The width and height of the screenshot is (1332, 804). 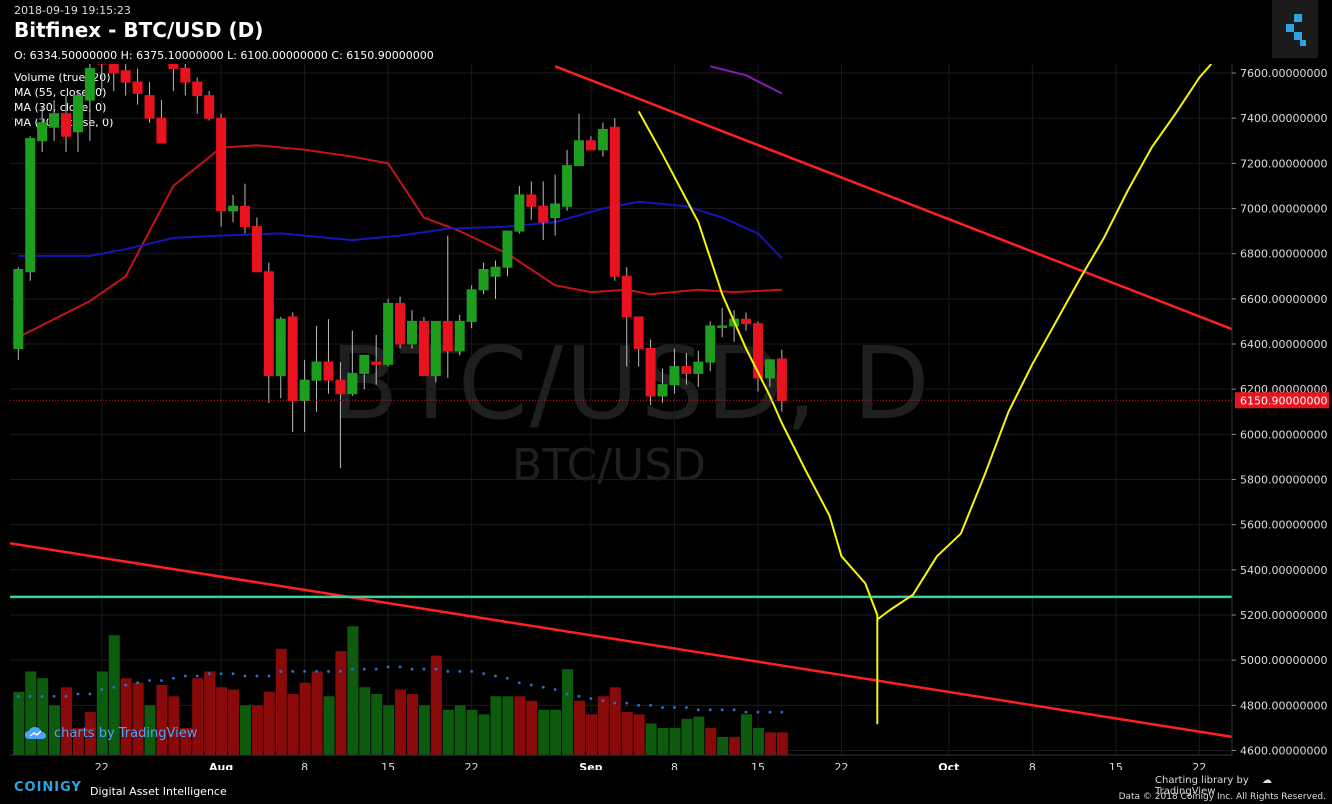 What do you see at coordinates (1283, 73) in the screenshot?
I see `price-tick-label: 7600.00000000` at bounding box center [1283, 73].